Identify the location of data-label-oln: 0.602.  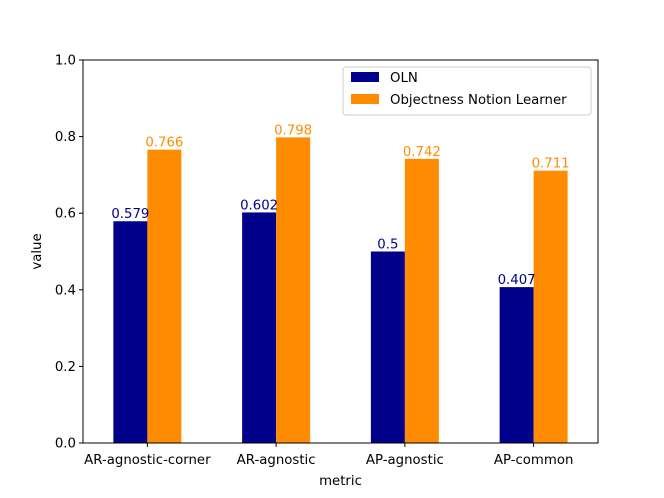
(259, 205).